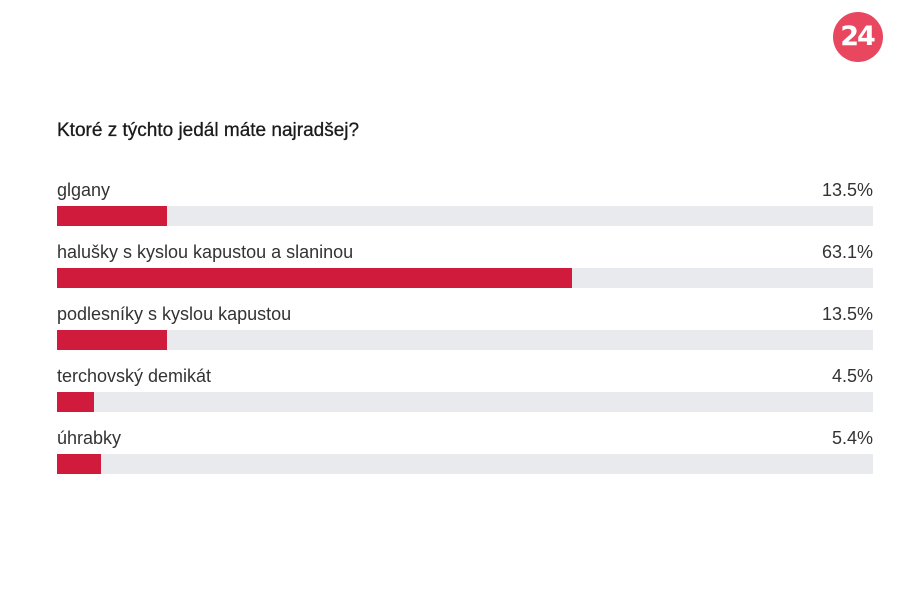 This screenshot has height=600, width=900. I want to click on poll-option: glgany 13.5%, so click(465, 207).